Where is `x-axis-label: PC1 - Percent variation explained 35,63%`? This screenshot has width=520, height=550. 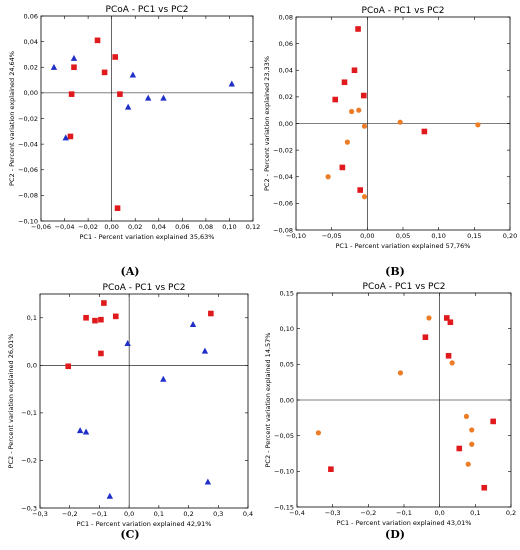 x-axis-label: PC1 - Percent variation explained 35,63% is located at coordinates (147, 237).